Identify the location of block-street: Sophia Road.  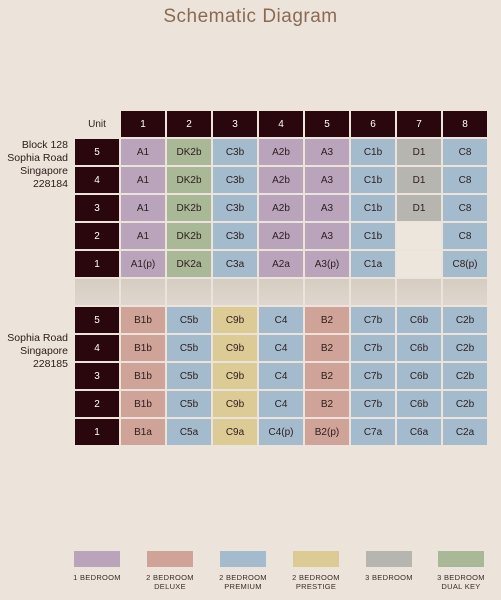
(37, 158).